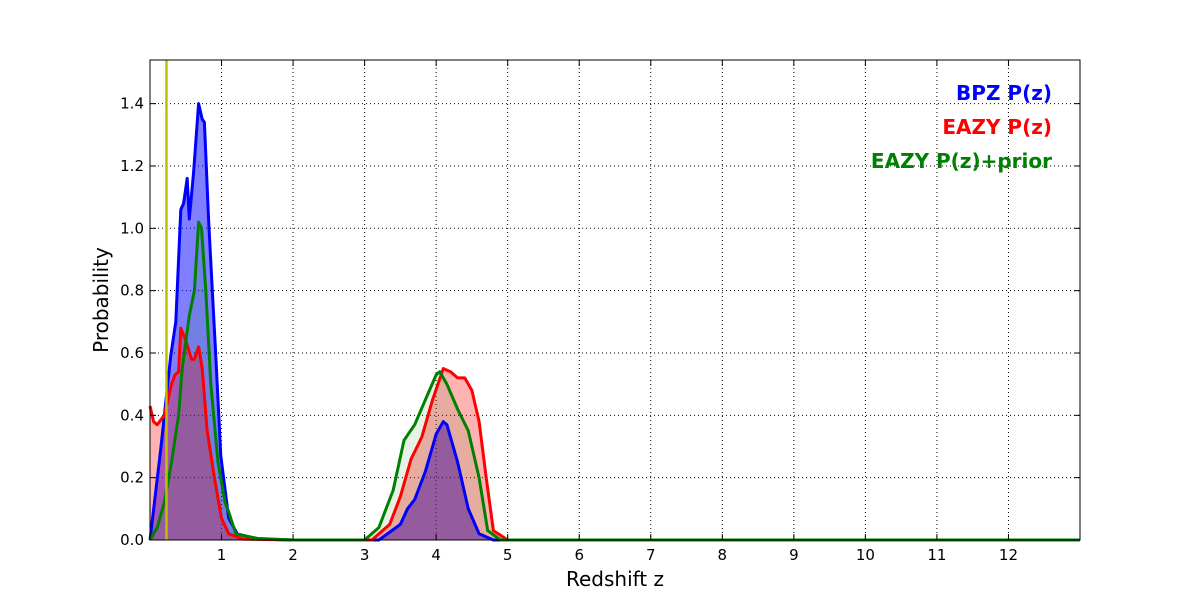 This screenshot has width=1200, height=600. What do you see at coordinates (865, 555) in the screenshot?
I see `x-tick-label: 10` at bounding box center [865, 555].